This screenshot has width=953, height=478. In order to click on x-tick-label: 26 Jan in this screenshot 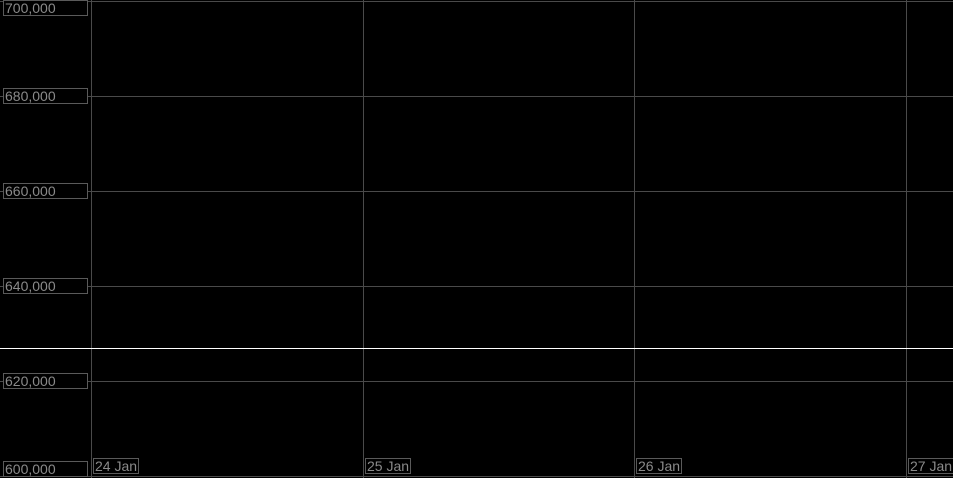, I will do `click(659, 466)`.